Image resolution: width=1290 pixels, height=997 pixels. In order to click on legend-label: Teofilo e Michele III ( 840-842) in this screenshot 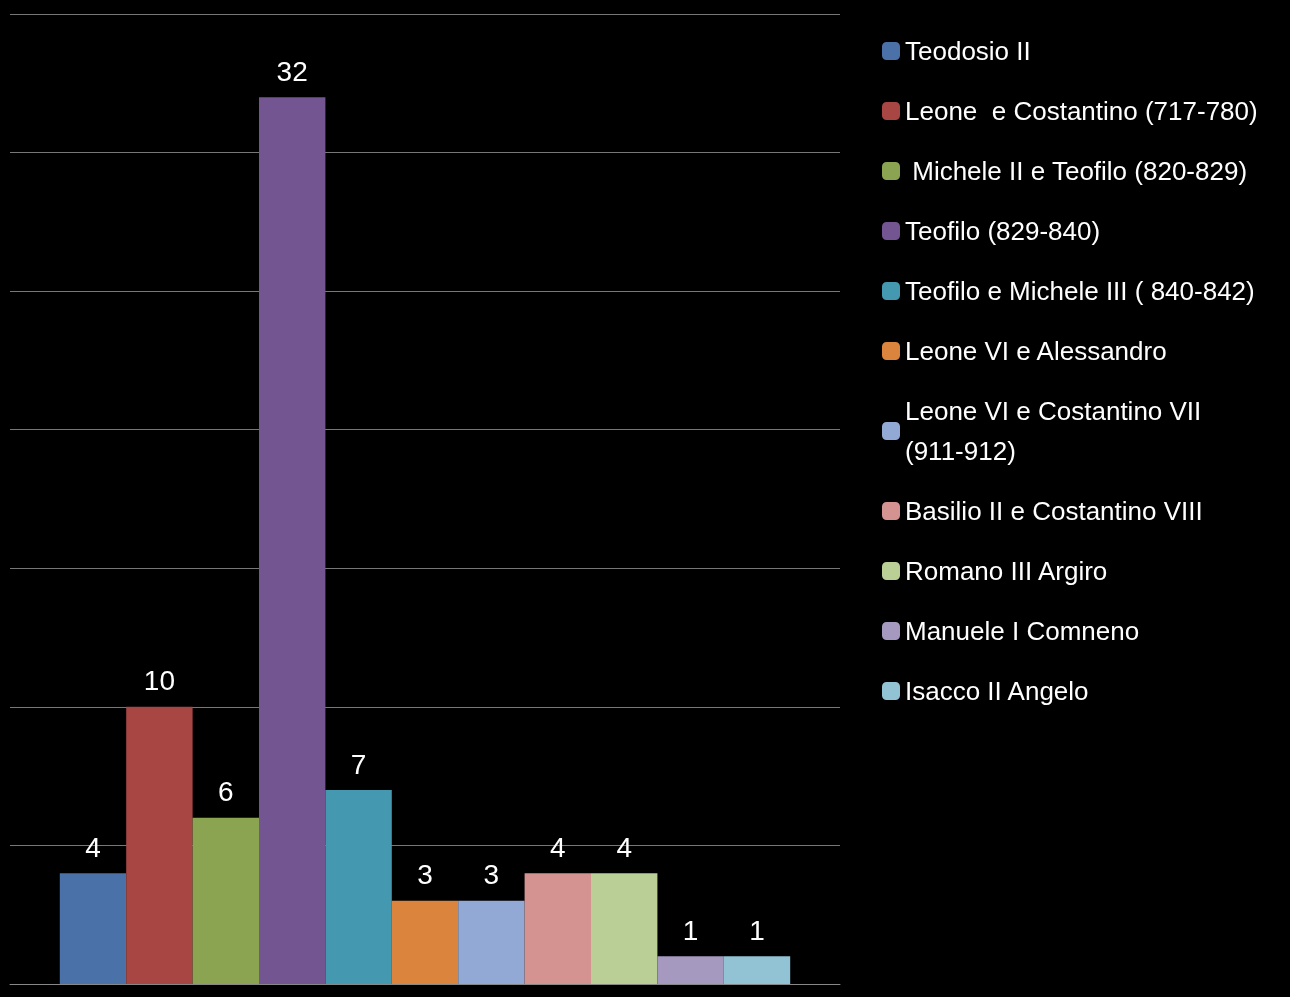, I will do `click(1080, 291)`.